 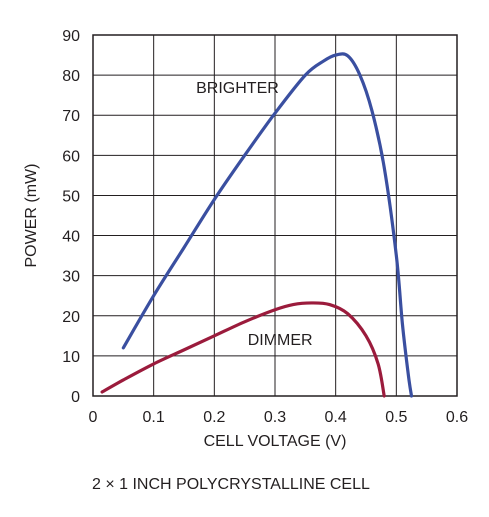 I want to click on annotations: BRIGHTER DIMMER, so click(x=254, y=214).